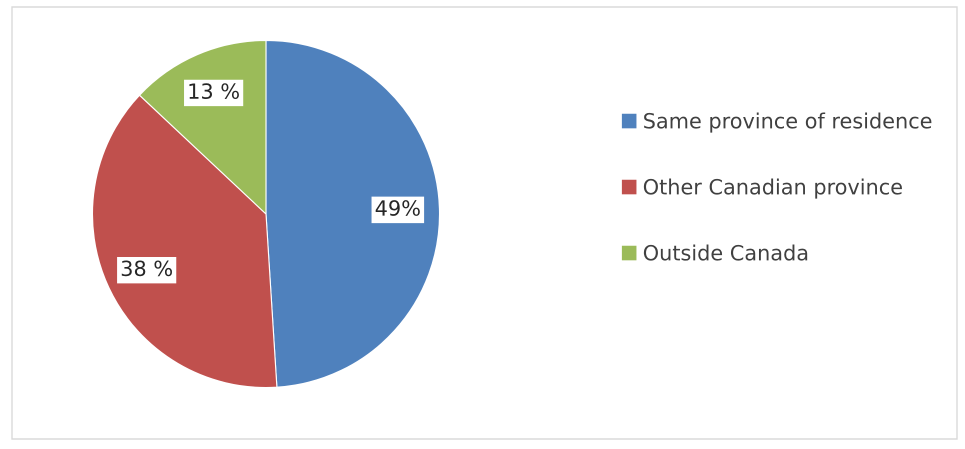 Image resolution: width=965 pixels, height=449 pixels. What do you see at coordinates (788, 122) in the screenshot?
I see `legend-label: Same province of residence` at bounding box center [788, 122].